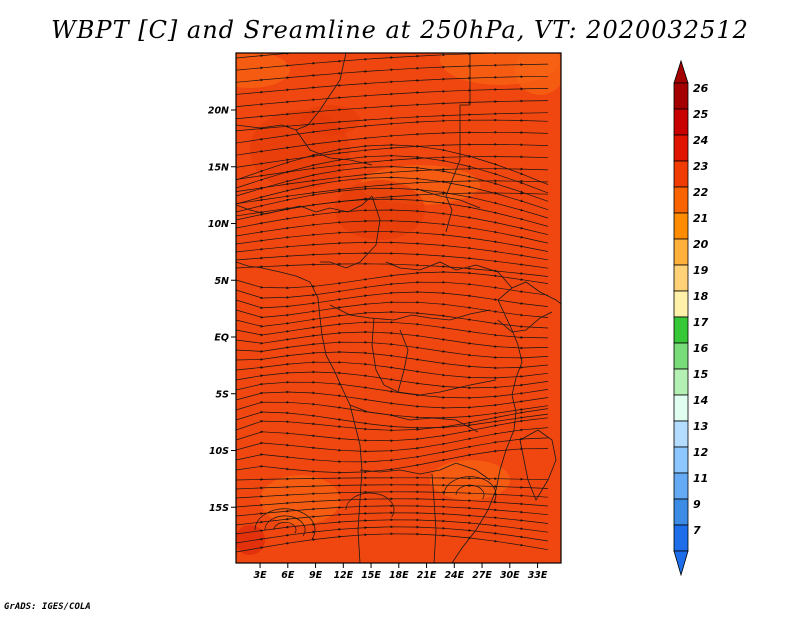 This screenshot has width=800, height=618. What do you see at coordinates (288, 575) in the screenshot?
I see `lon-tick-label: 6E` at bounding box center [288, 575].